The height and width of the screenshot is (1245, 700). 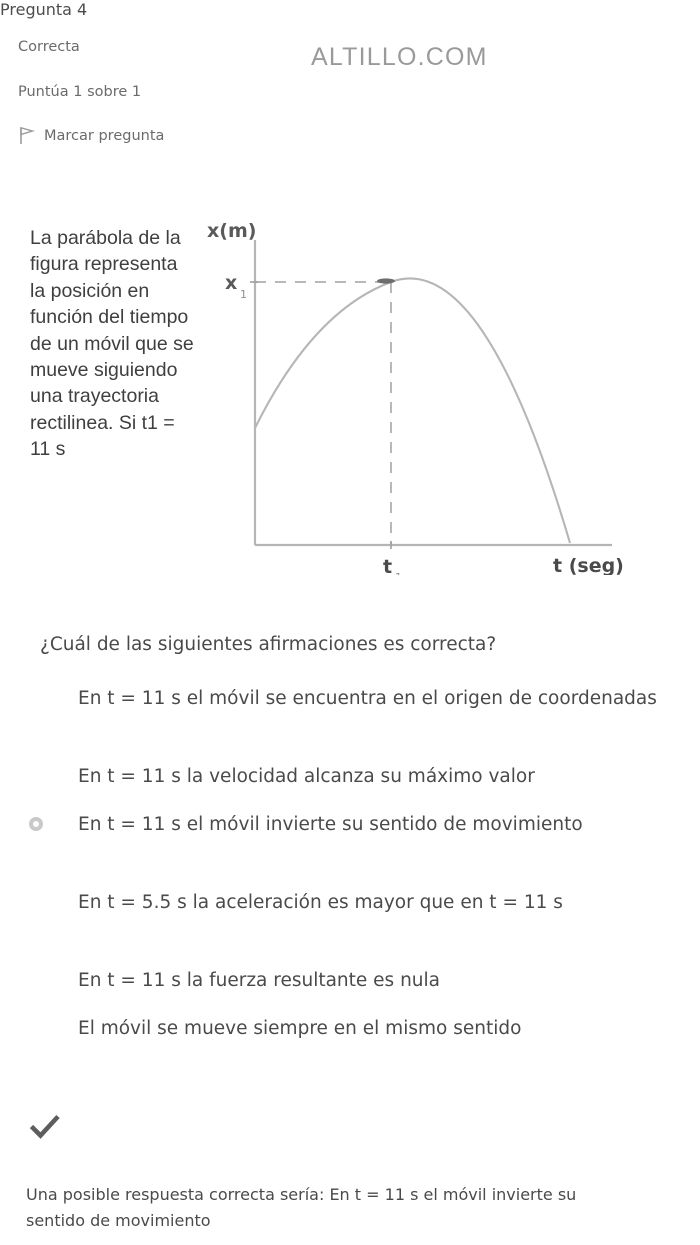 I want to click on site-watermark: ALTILLO.COM, so click(x=399, y=57).